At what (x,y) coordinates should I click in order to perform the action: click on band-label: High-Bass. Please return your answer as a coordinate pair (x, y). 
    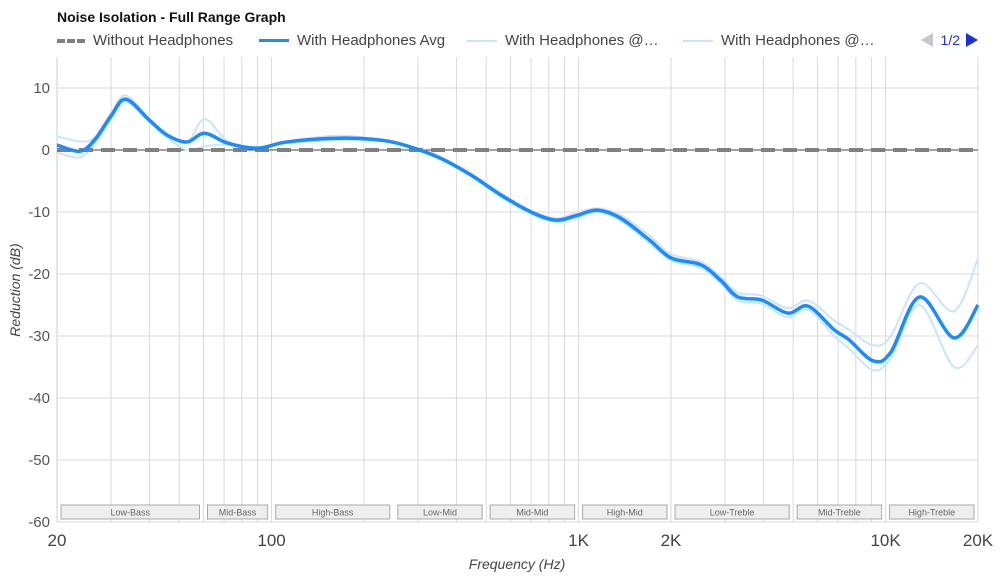
    Looking at the image, I should click on (333, 513).